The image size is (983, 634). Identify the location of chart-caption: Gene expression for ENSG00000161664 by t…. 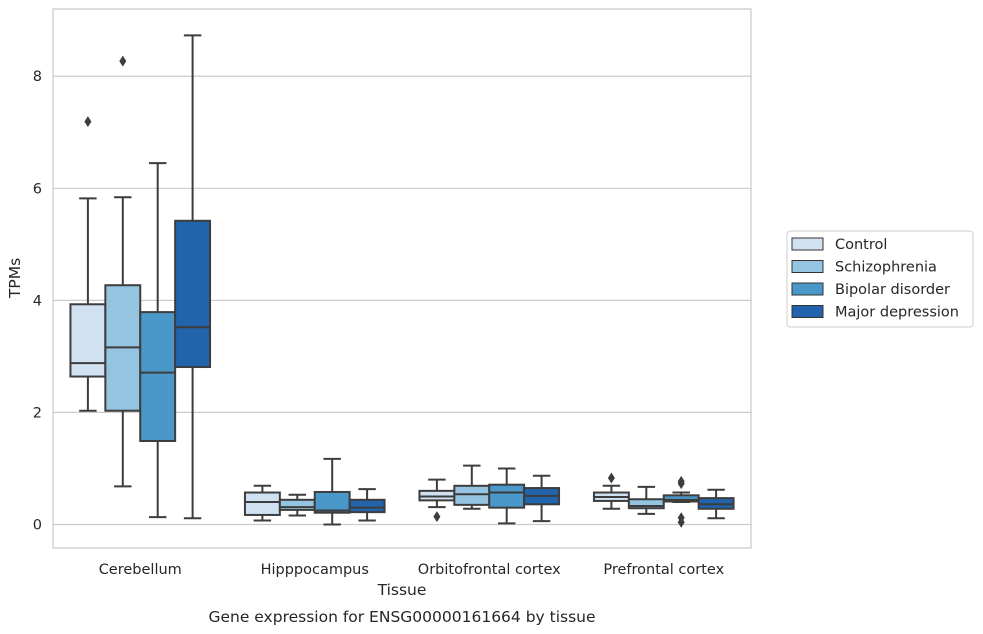
(401, 617).